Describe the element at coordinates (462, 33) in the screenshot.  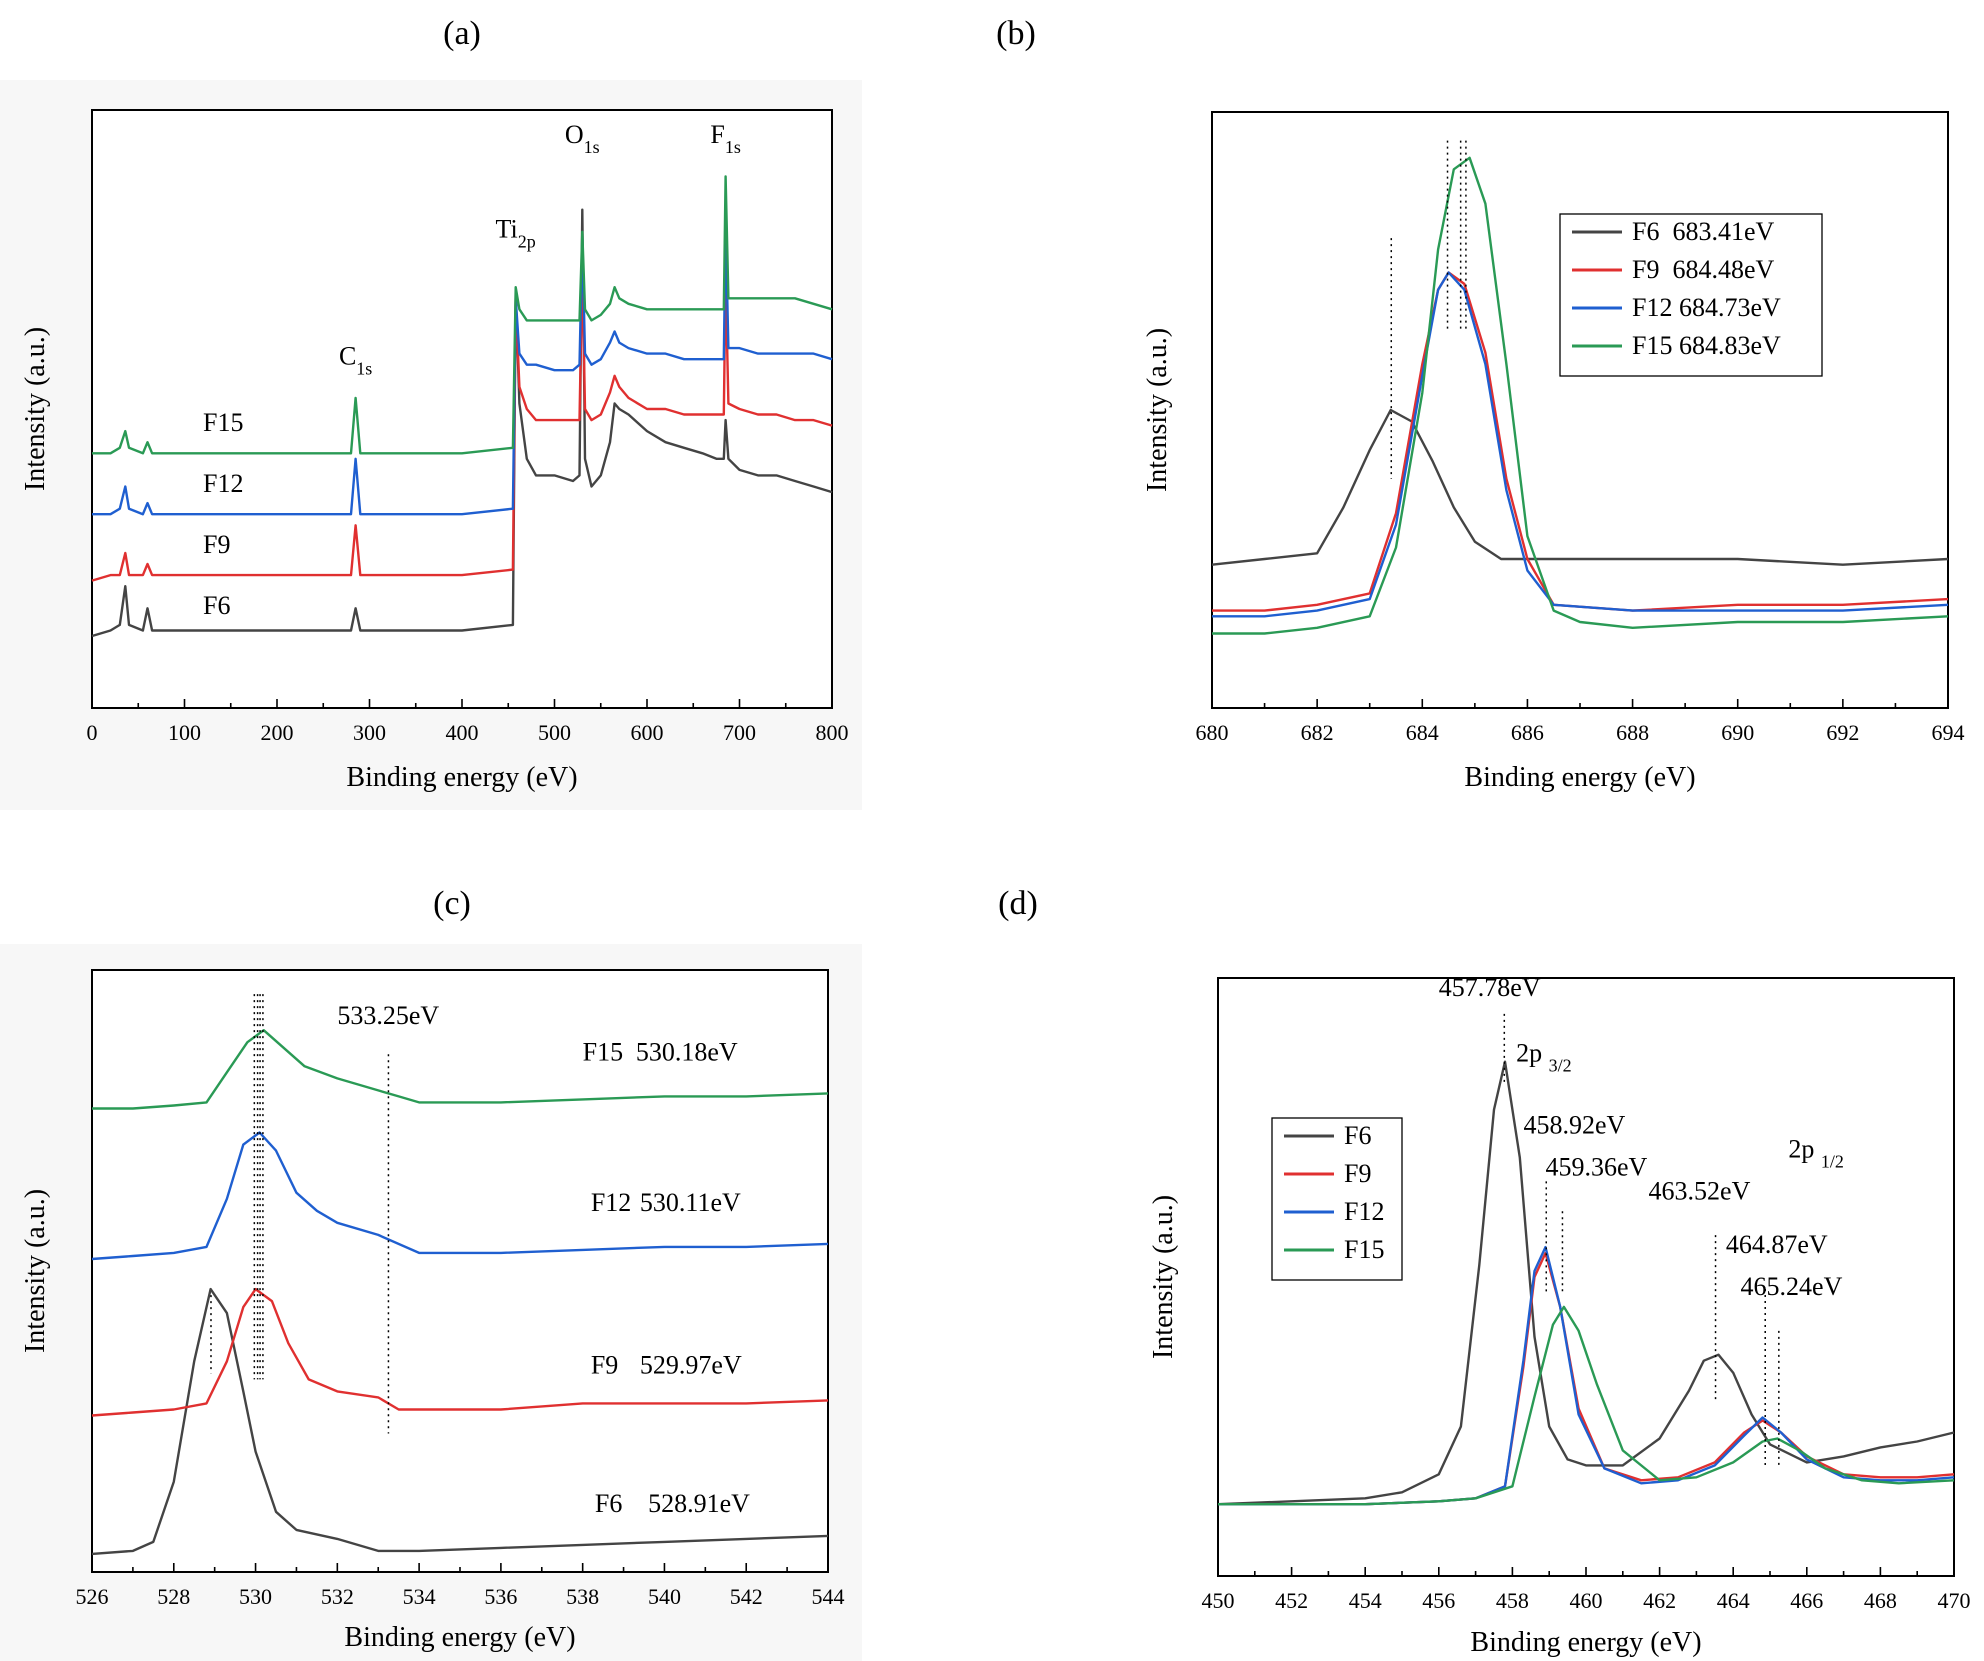
I see `panel-a-label: (a)` at that location.